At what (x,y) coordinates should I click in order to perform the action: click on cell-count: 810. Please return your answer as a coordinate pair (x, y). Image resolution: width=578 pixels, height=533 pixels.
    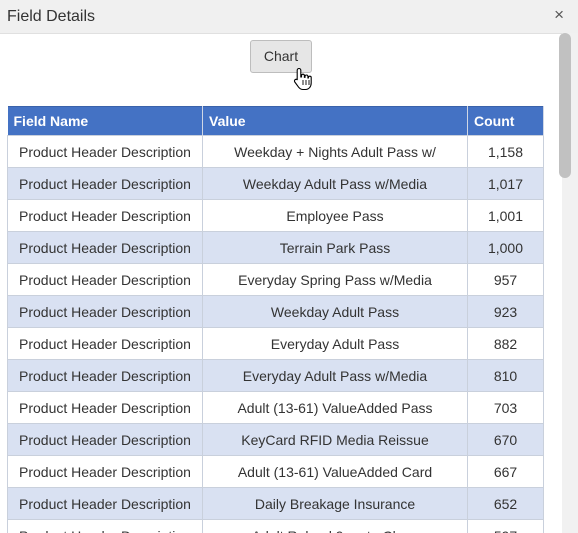
    Looking at the image, I should click on (505, 375).